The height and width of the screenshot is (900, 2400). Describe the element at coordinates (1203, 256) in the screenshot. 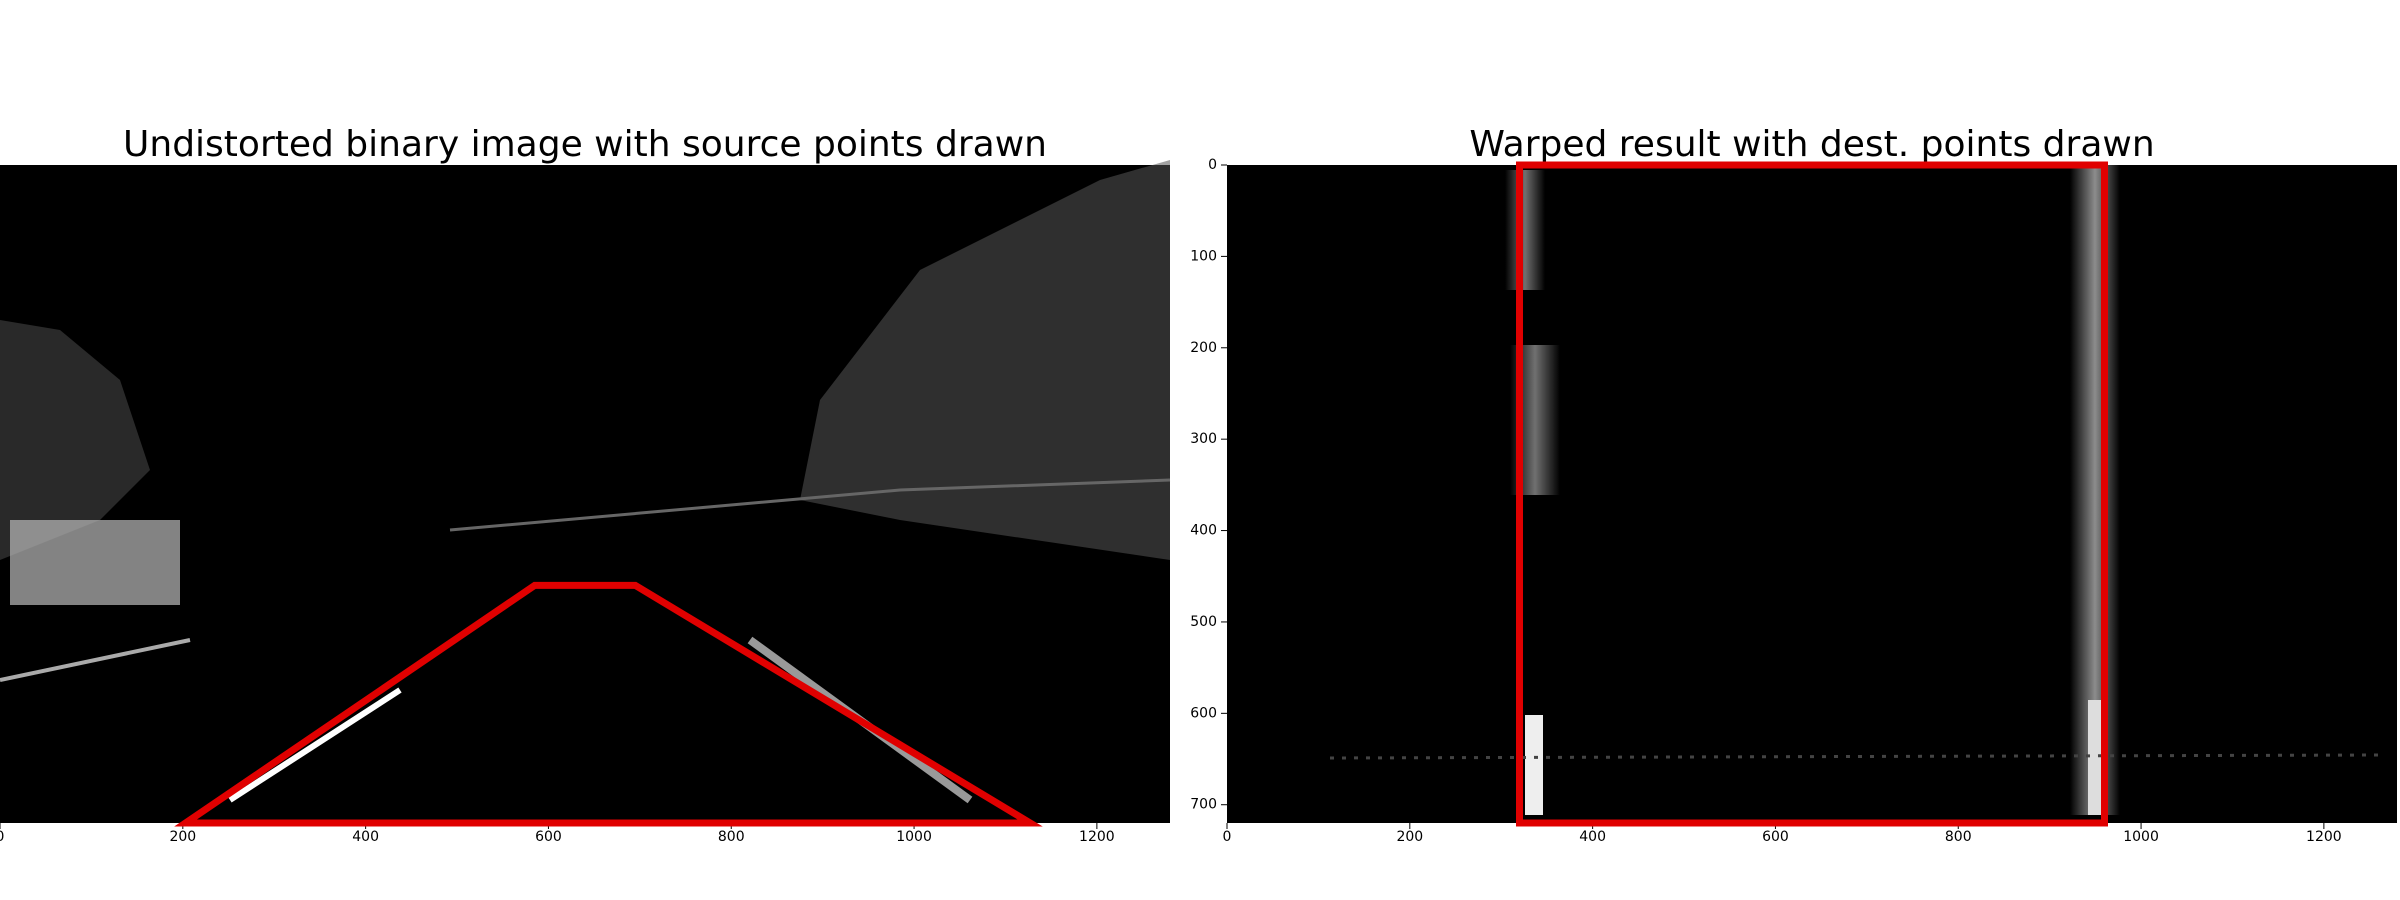

I see `y-tick-label: 100` at that location.